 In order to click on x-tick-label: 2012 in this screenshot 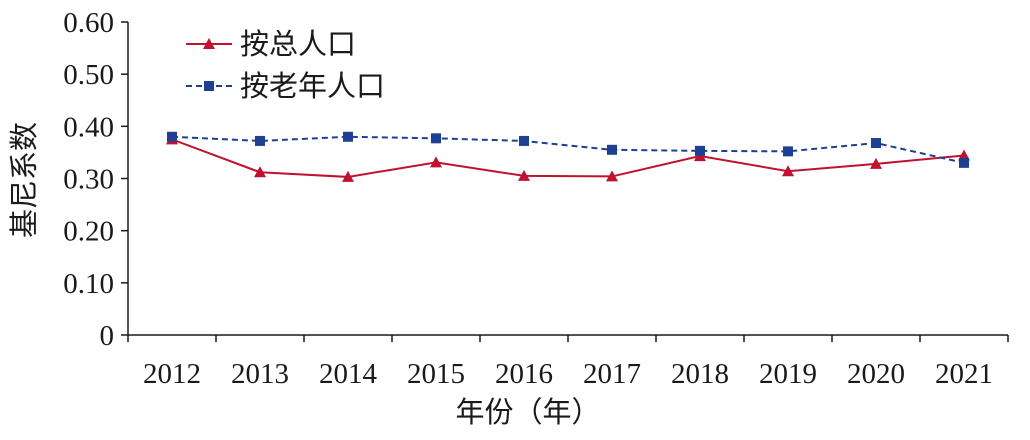, I will do `click(172, 374)`.